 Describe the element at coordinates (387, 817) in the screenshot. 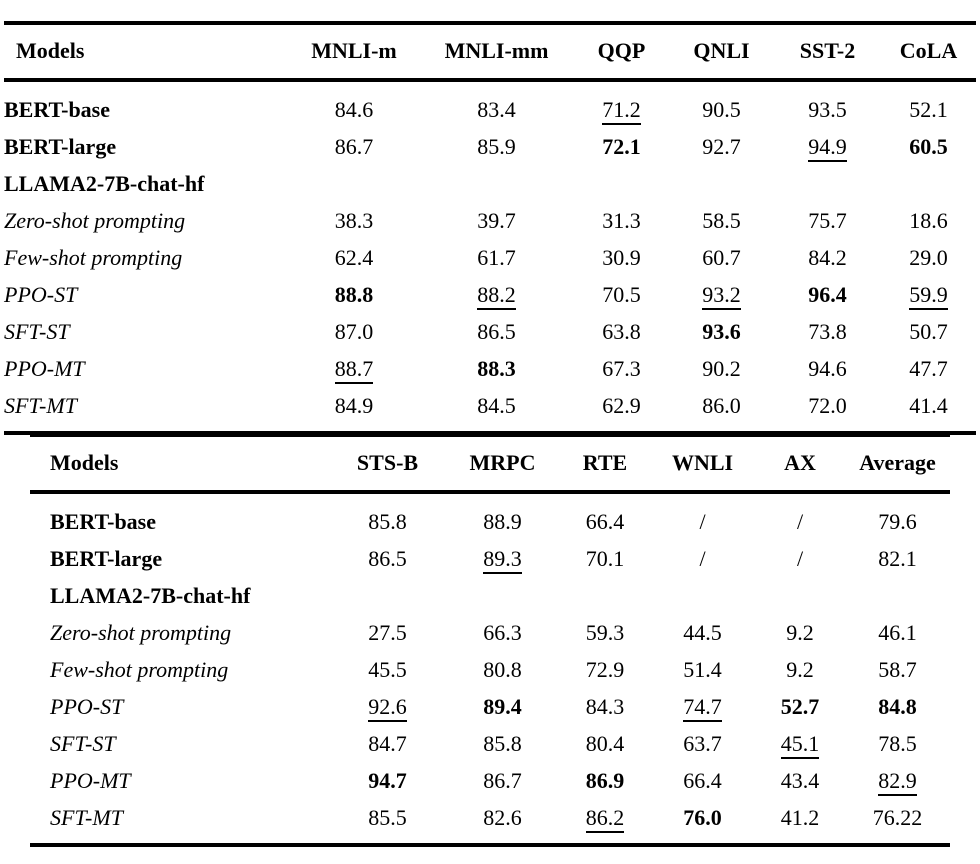

I see `score-value: 85.5` at that location.